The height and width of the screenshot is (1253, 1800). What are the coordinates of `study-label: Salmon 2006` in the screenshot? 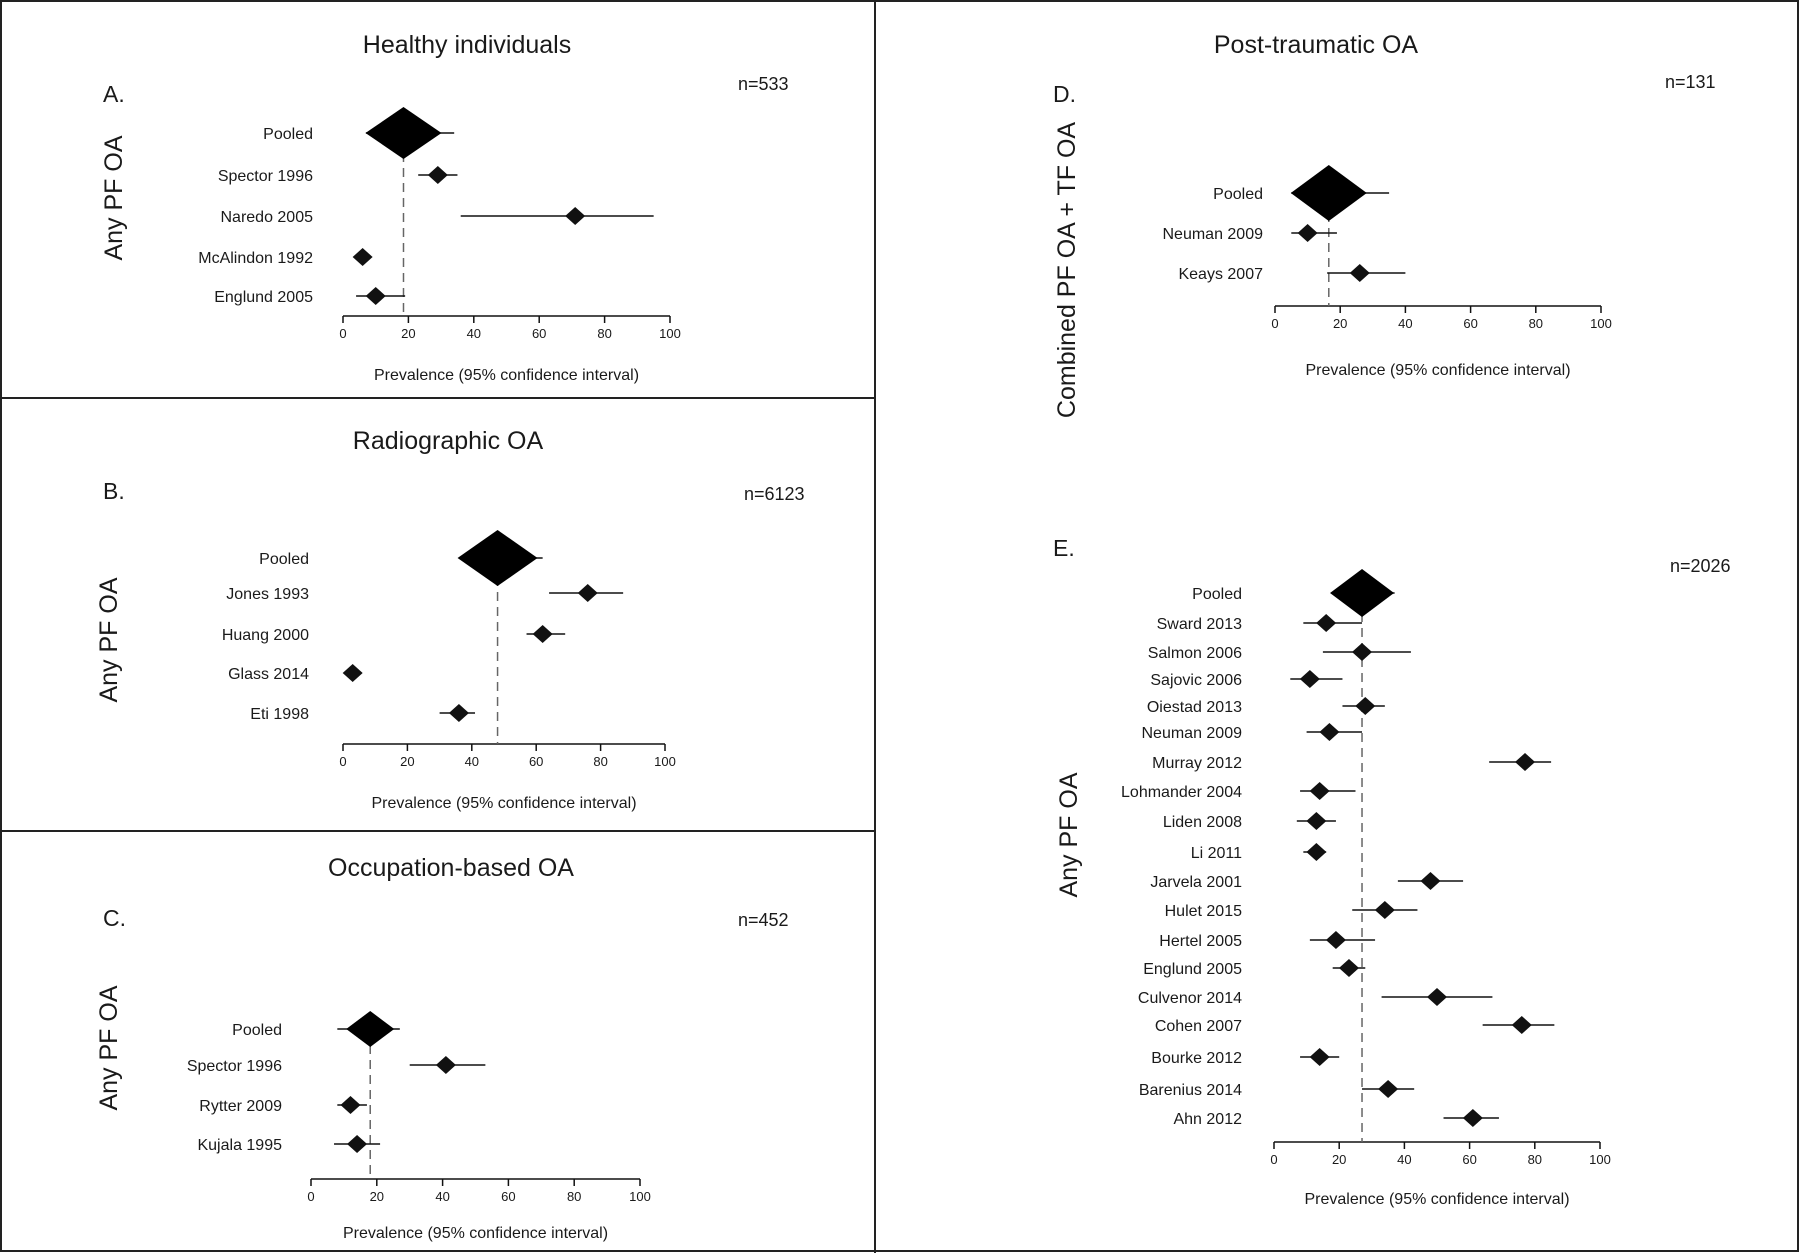 It's located at (1195, 653).